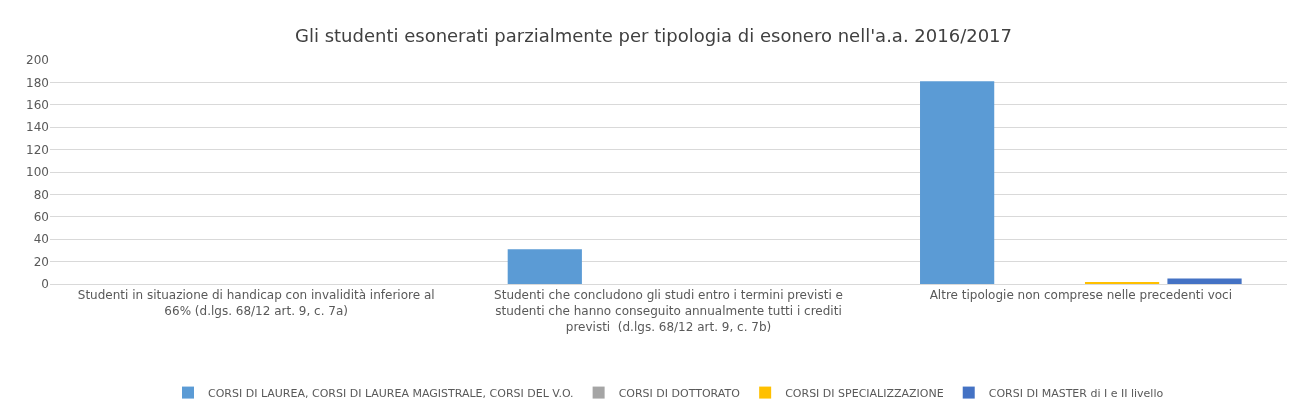 This screenshot has width=1307, height=419. Describe the element at coordinates (668, 311) in the screenshot. I see `x-tick-label: Studenti che concludono gli studi entro i termini previsti e studenti che hanno conseguito annualmente tutti i crediti previsti (d.lgs. 68/12 art. 9, c. 7b)` at that location.